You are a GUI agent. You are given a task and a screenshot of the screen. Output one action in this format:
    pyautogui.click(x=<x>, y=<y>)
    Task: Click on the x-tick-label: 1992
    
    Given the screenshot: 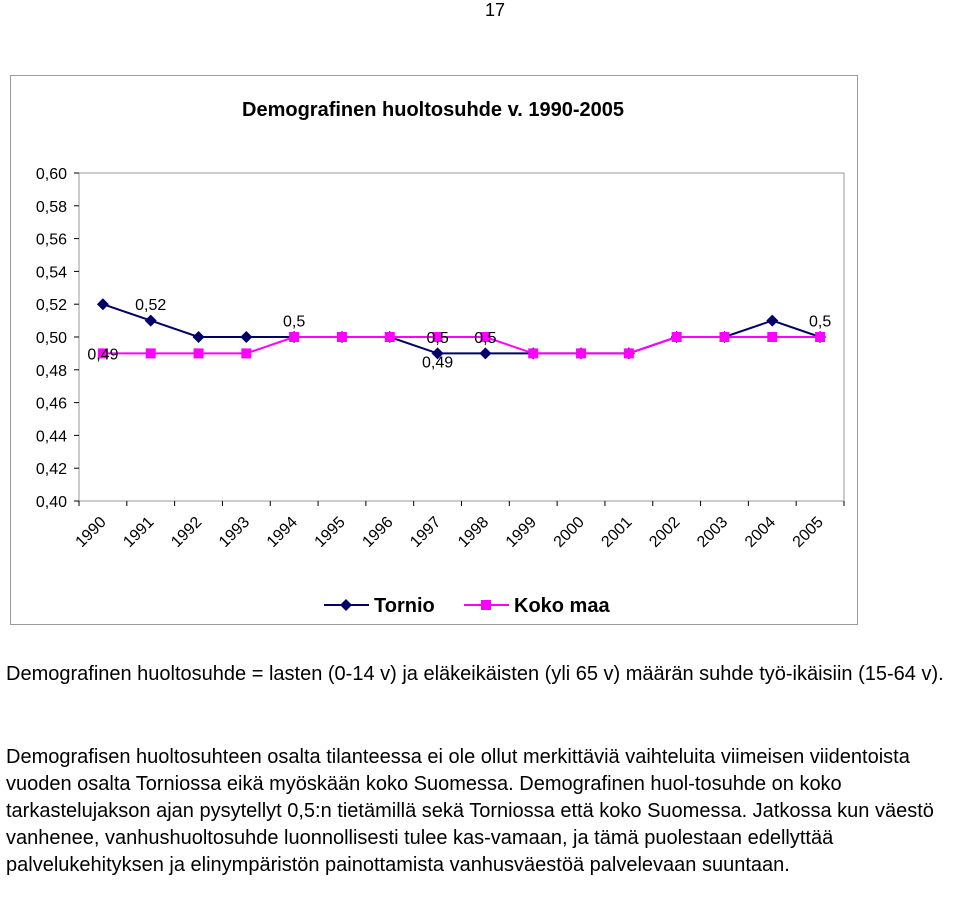 What is the action you would take?
    pyautogui.click(x=186, y=532)
    